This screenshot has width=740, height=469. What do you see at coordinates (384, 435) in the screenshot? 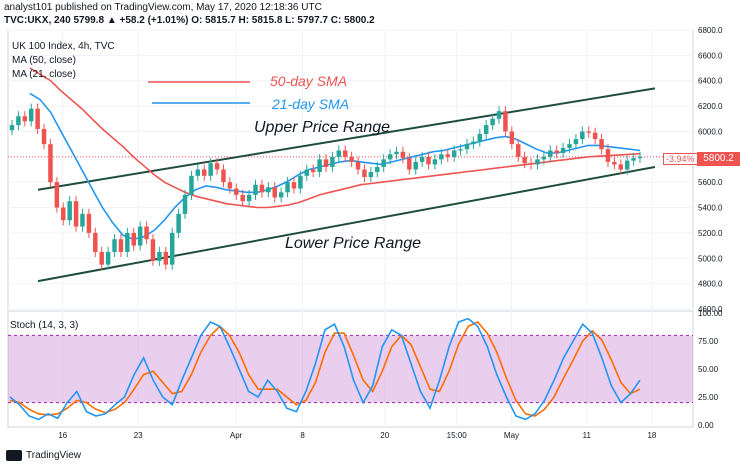
I see `time-tick-label: 20` at bounding box center [384, 435].